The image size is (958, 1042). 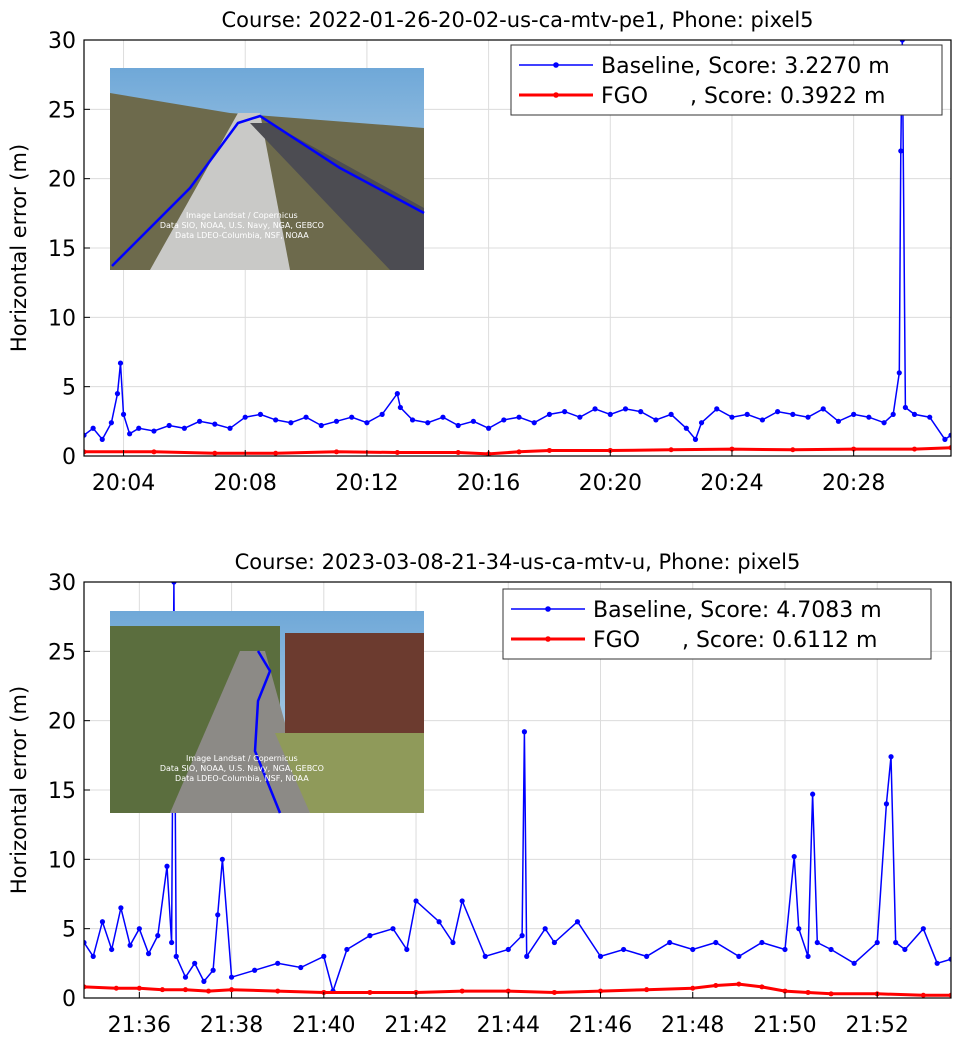 I want to click on y-tick-label: 10, so click(x=62, y=860).